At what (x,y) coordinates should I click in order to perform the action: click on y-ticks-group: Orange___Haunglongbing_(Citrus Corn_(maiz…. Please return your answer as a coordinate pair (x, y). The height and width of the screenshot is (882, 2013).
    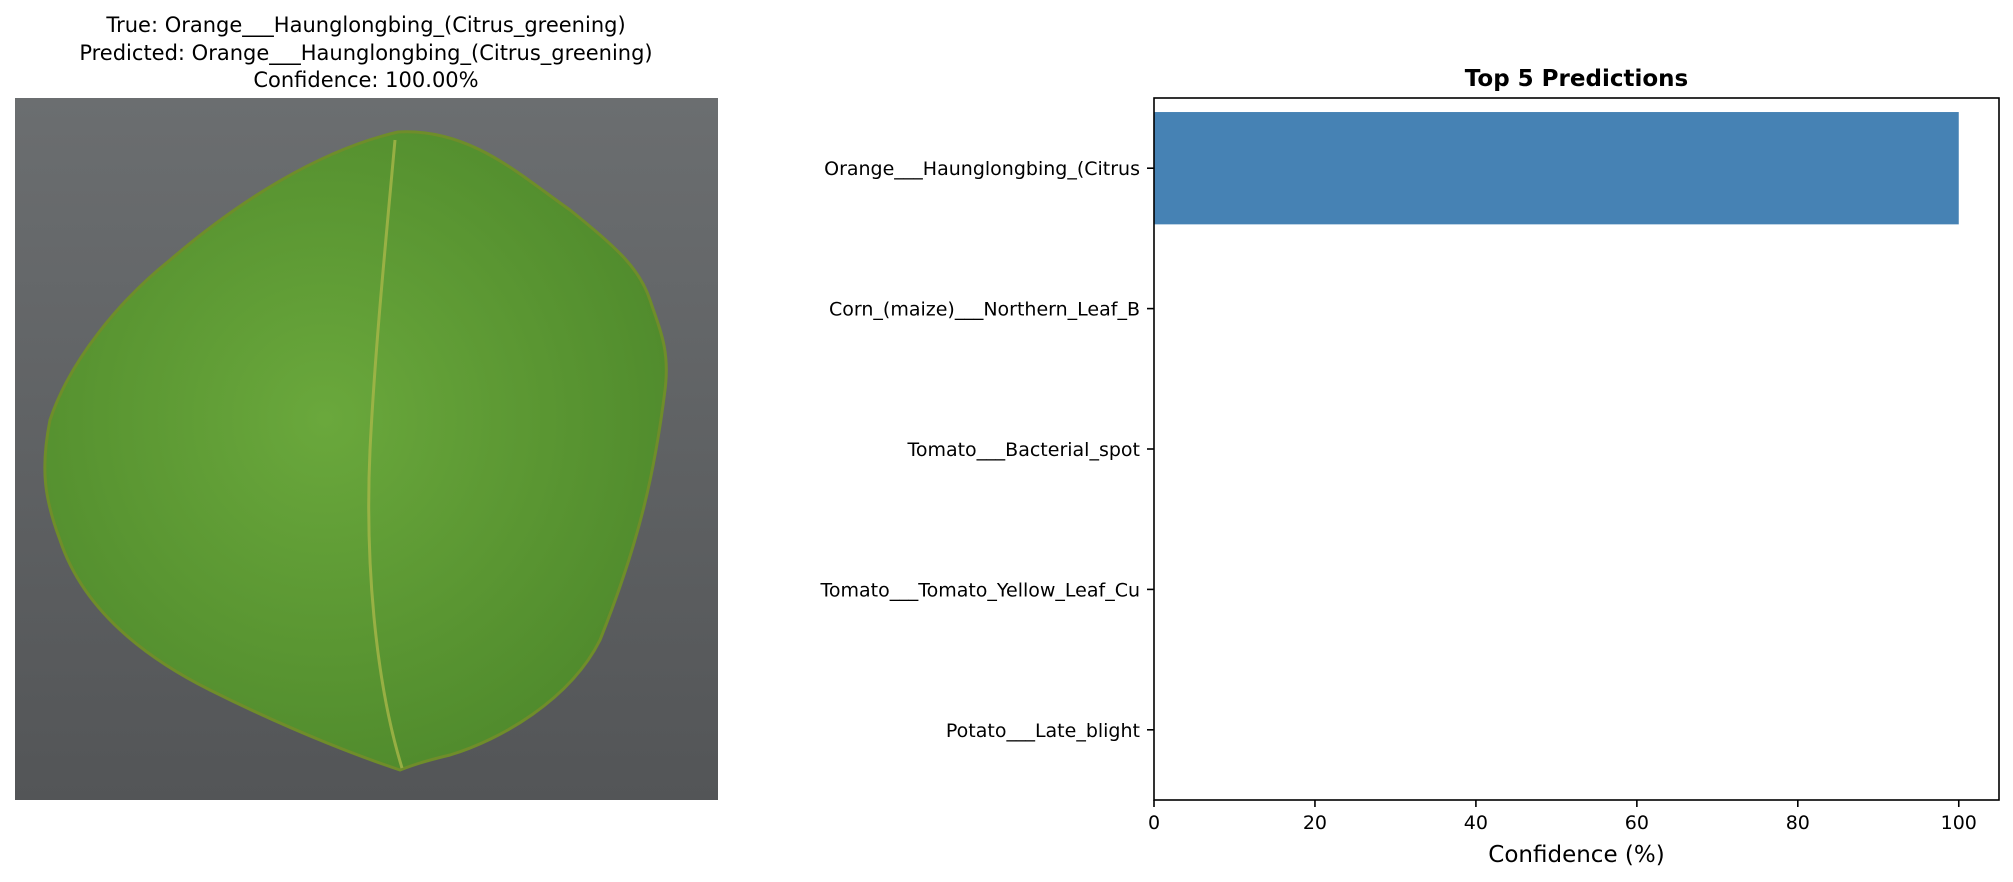
    Looking at the image, I should click on (986, 450).